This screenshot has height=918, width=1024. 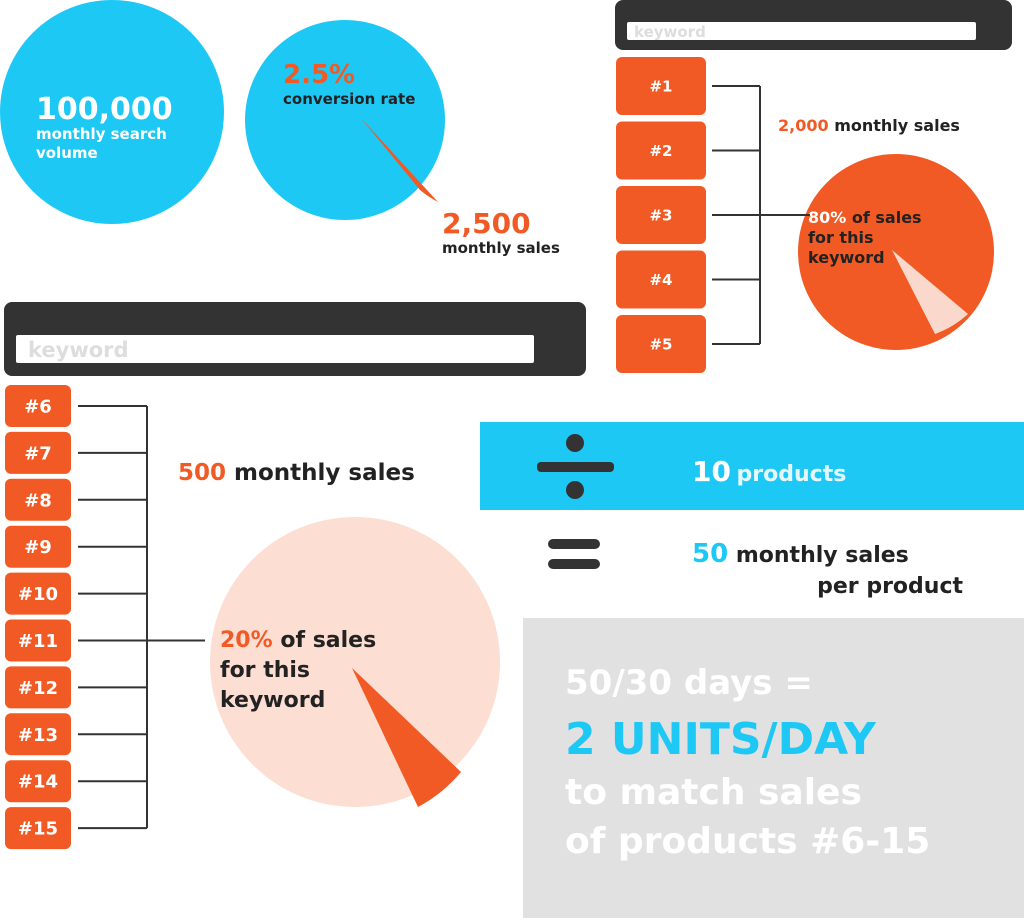 What do you see at coordinates (246, 640) in the screenshot?
I see `rest-share-number: 20%` at bounding box center [246, 640].